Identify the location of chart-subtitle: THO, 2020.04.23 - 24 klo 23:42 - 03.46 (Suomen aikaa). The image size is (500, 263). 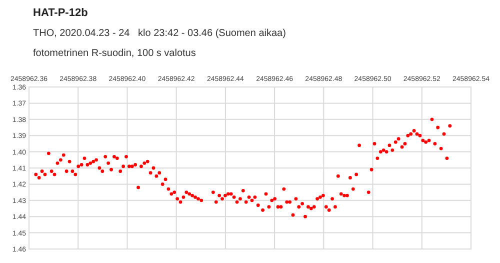
(159, 33).